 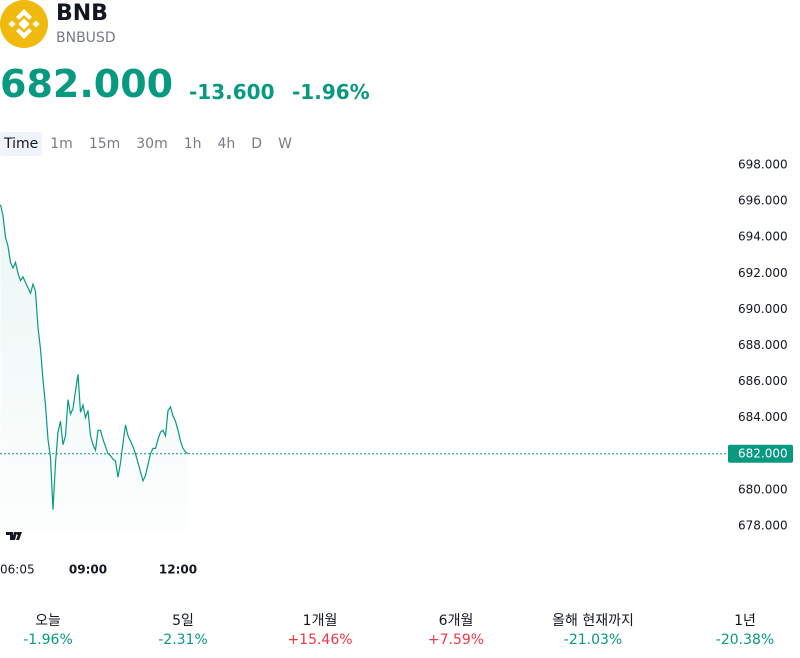 What do you see at coordinates (21, 144) in the screenshot?
I see `interval-button: Time` at bounding box center [21, 144].